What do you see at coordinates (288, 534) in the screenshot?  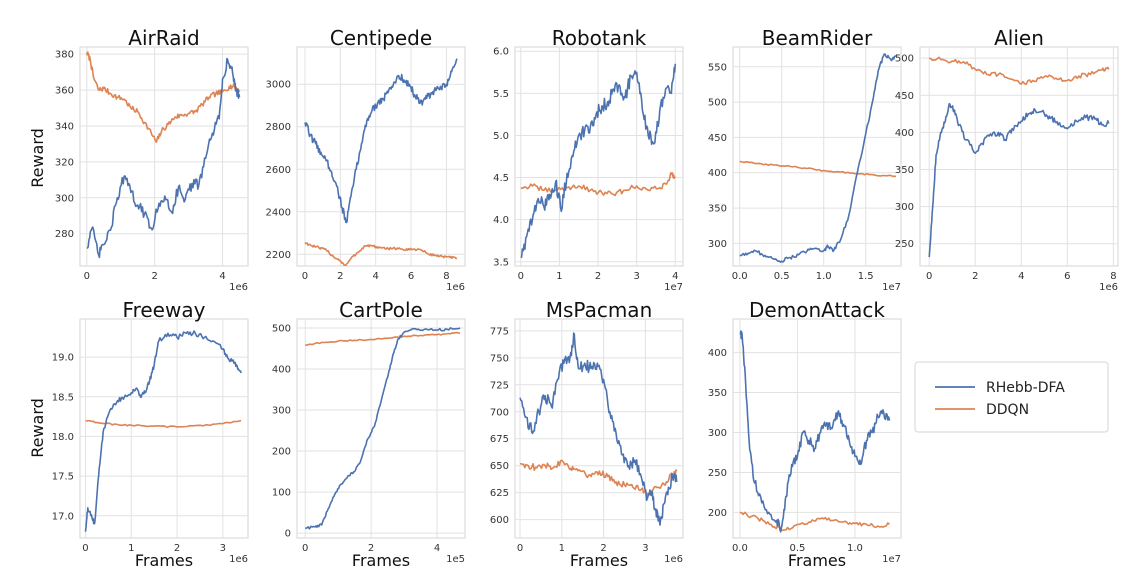 I see `y-tick-label: 0` at bounding box center [288, 534].